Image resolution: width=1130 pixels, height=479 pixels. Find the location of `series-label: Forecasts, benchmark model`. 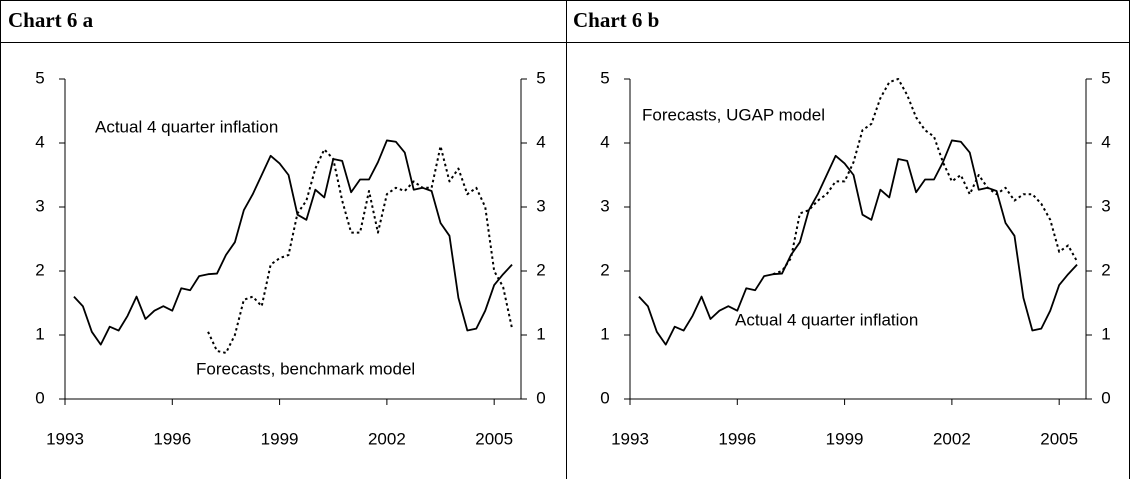

series-label: Forecasts, benchmark model is located at coordinates (305, 368).